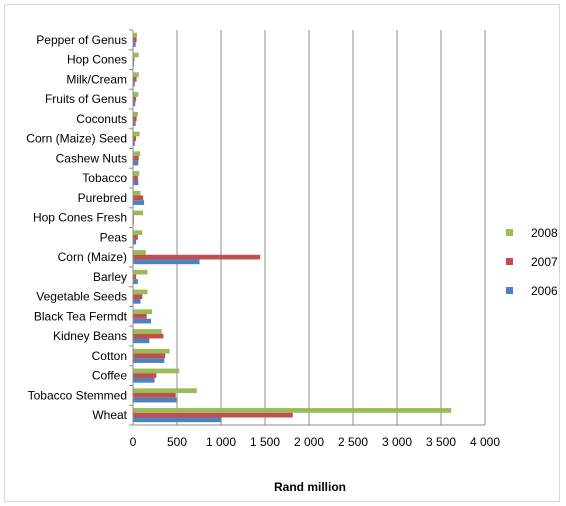  I want to click on category-label: Wheat, so click(109, 415).